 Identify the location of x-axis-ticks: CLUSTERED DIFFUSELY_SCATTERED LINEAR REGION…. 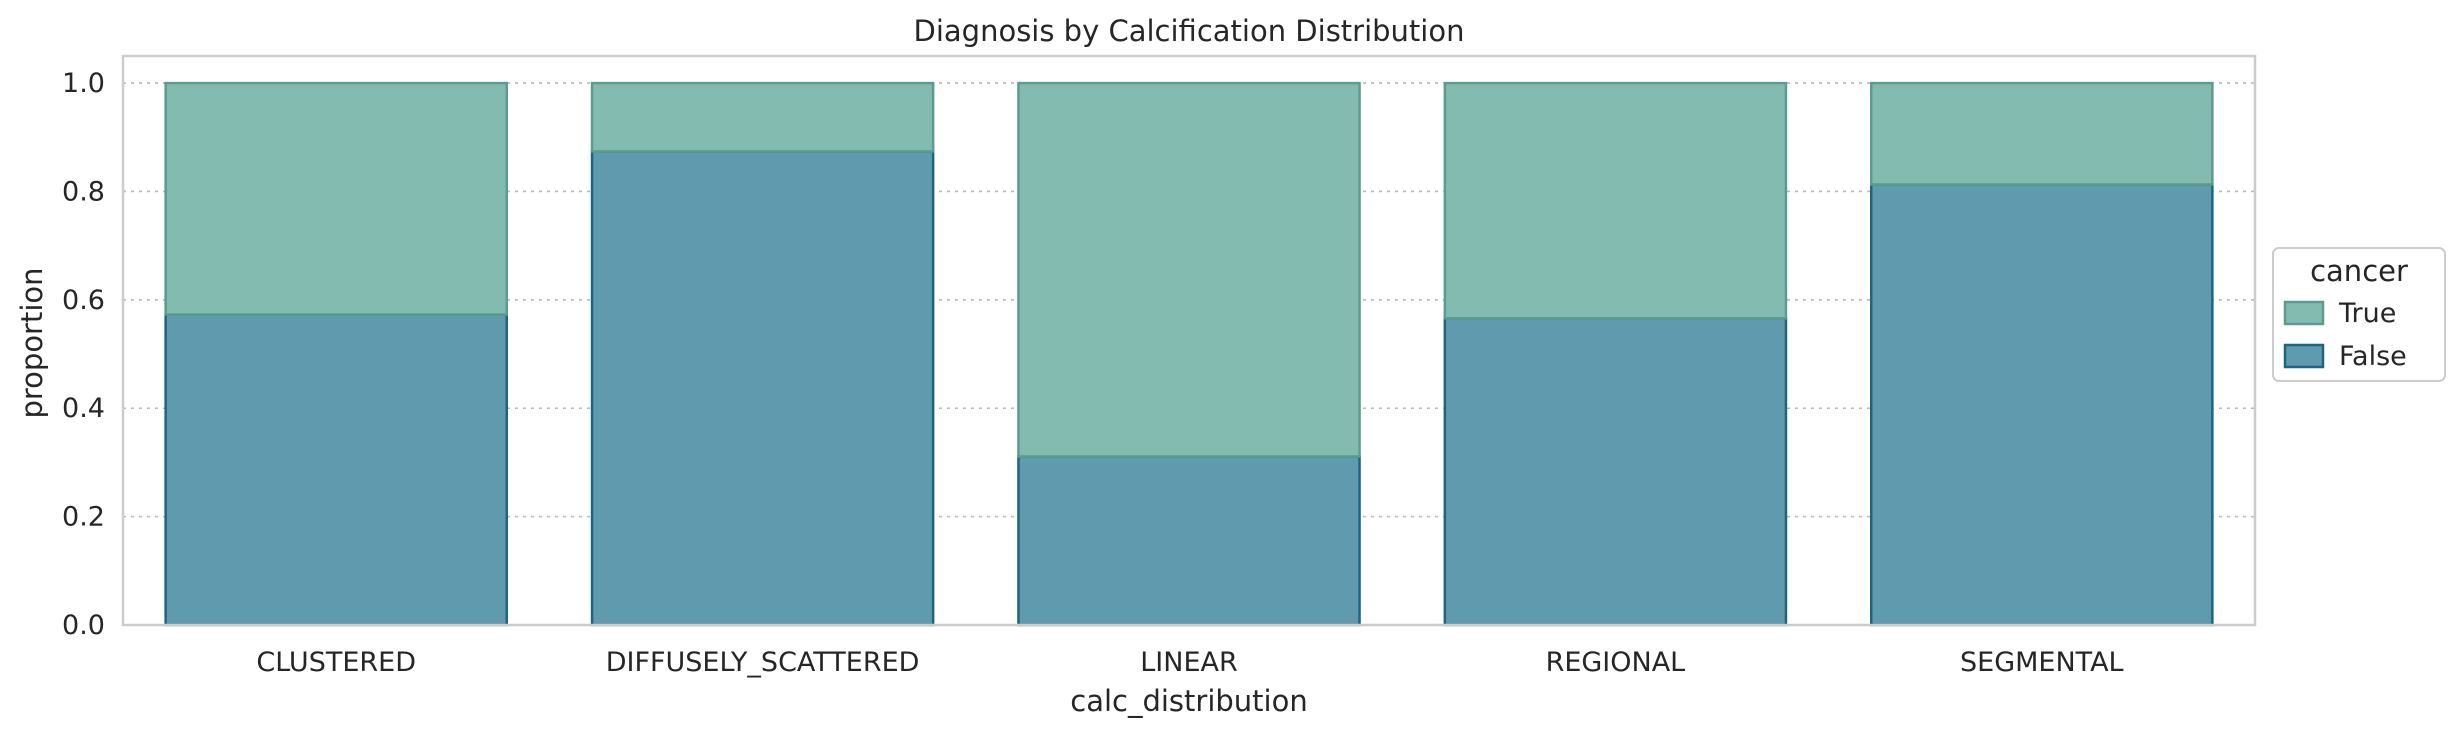
(1189, 662).